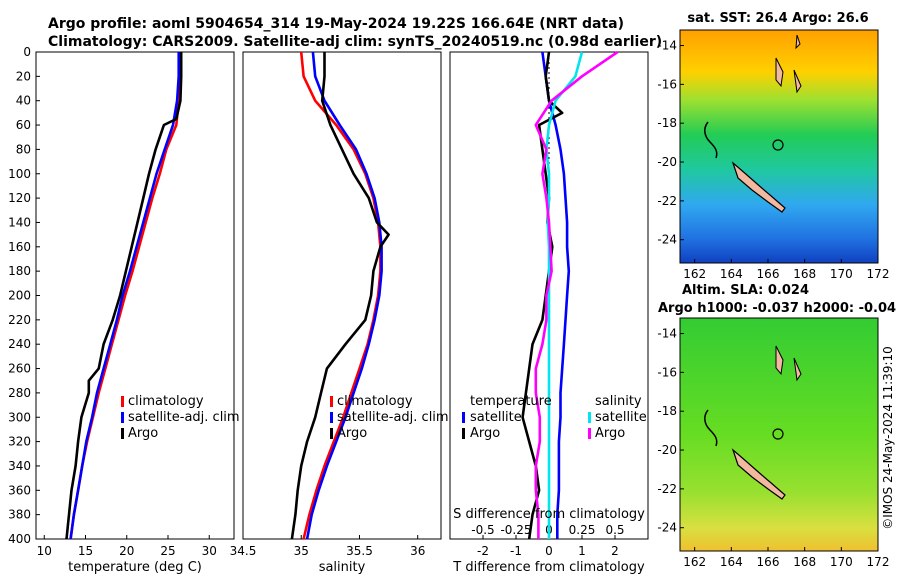  I want to click on series-s-argo, so click(576, 294).